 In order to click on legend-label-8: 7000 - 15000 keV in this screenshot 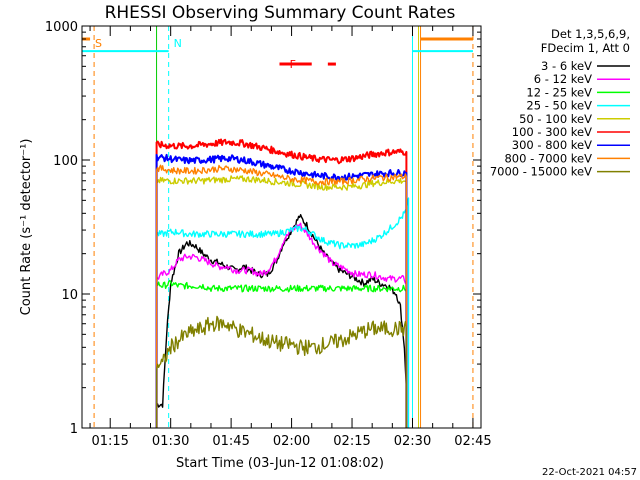, I will do `click(541, 172)`.